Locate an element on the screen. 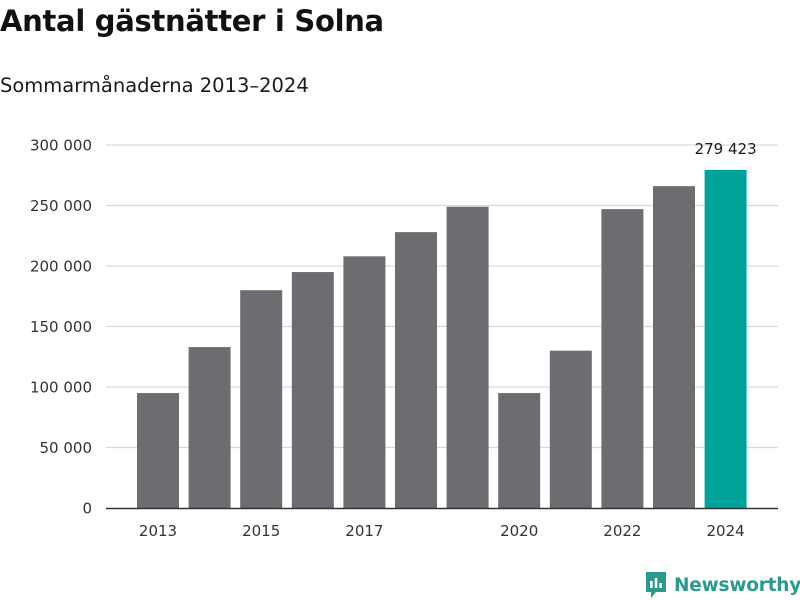 The width and height of the screenshot is (800, 600). y-tick-label: 200 000 is located at coordinates (61, 267).